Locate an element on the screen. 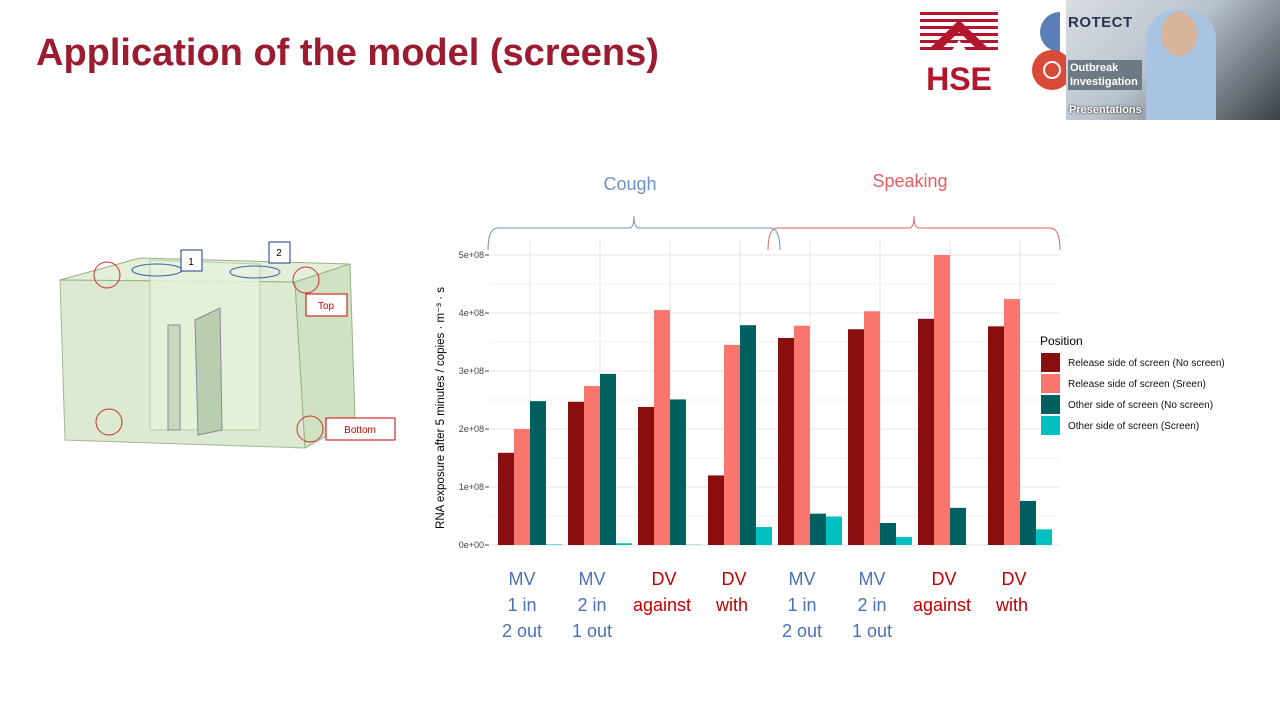 This screenshot has height=720, width=1280. y-tick-label: 1e+08 is located at coordinates (471, 487).